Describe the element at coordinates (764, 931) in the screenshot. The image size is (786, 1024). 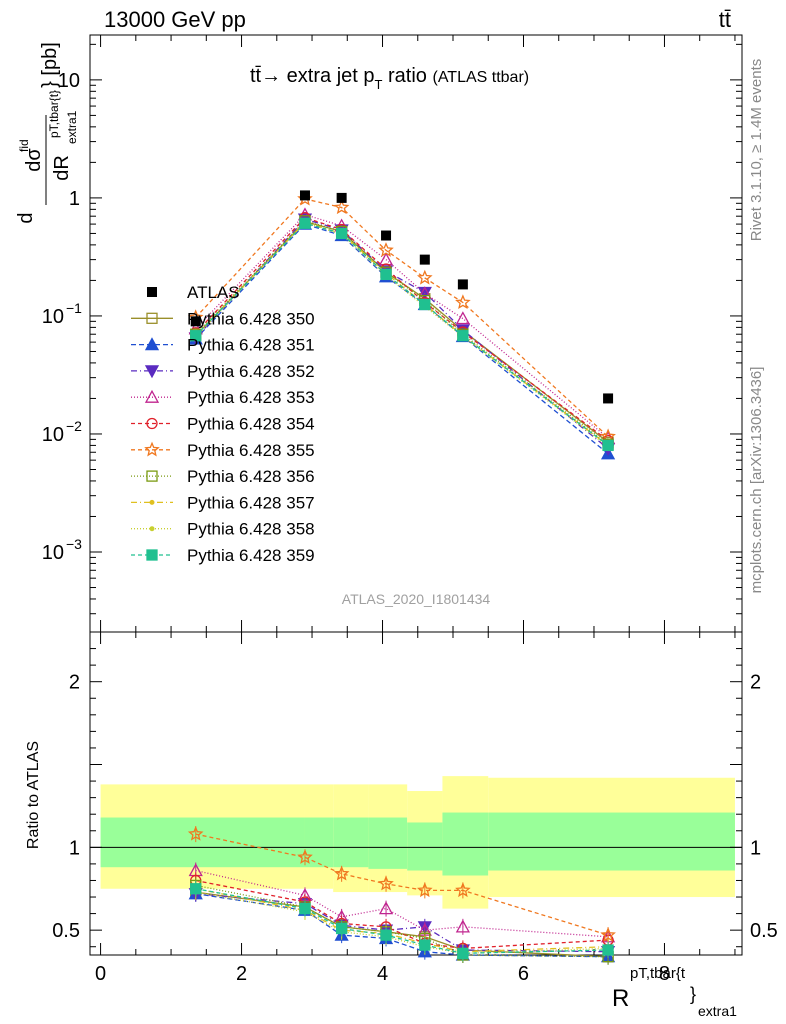
I see `ratio-y-tick-label-right: 0.5` at that location.